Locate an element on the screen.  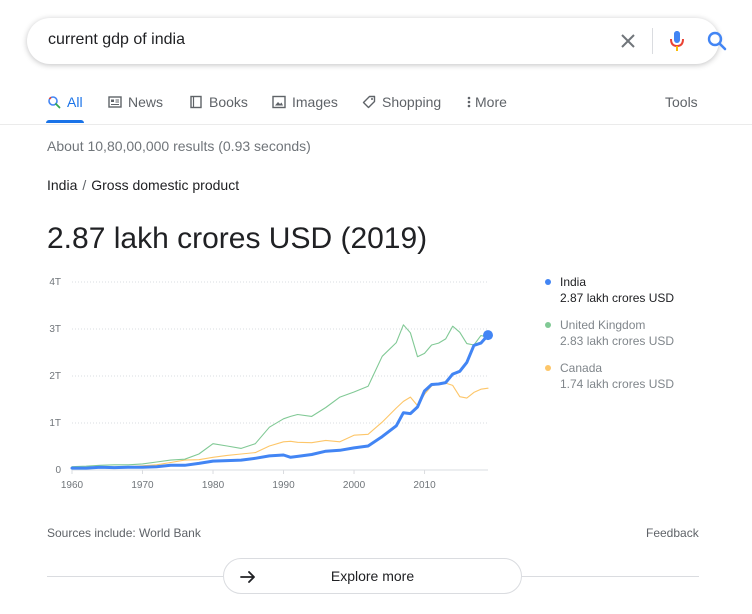
search-box: current gdp of india is located at coordinates (377, 41).